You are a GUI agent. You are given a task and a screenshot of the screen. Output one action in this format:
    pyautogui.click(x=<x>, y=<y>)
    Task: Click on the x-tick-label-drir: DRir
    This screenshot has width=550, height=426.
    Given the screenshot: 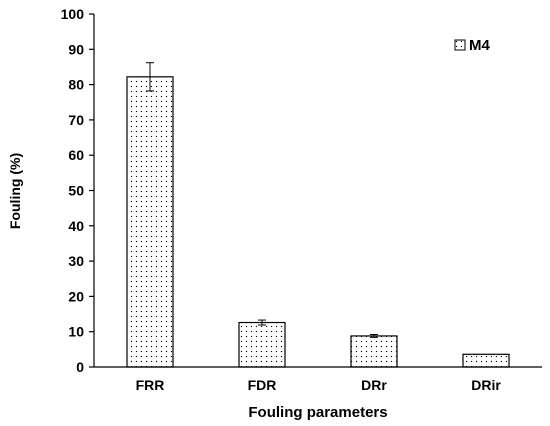 What is the action you would take?
    pyautogui.click(x=486, y=385)
    